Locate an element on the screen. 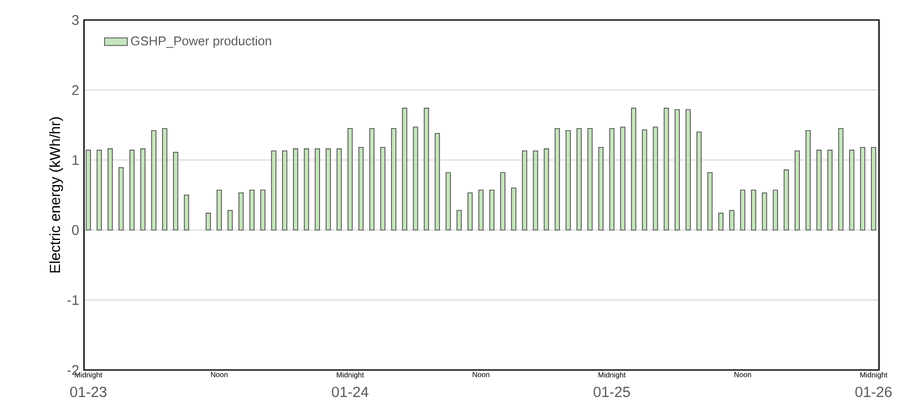 The image size is (897, 408). text: 01-24 is located at coordinates (350, 392).